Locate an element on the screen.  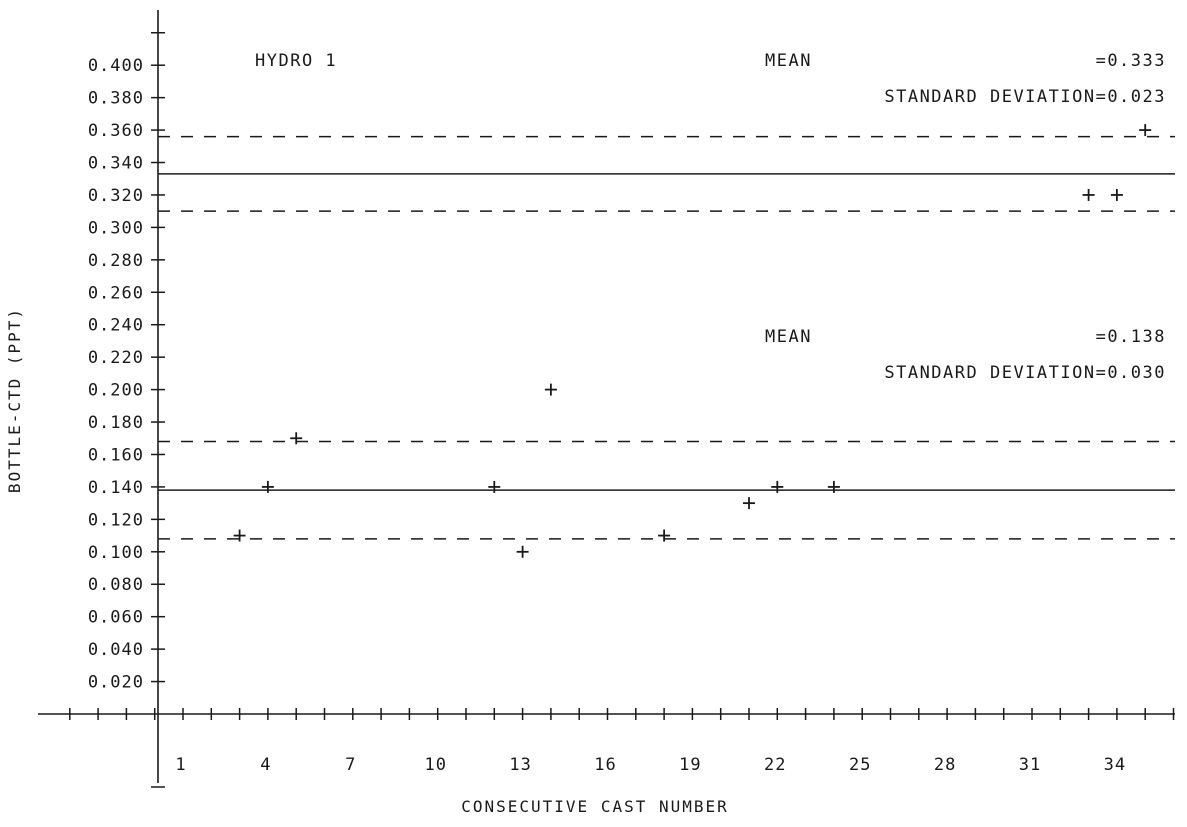
y-tick-label: 0.340 is located at coordinates (116, 164).